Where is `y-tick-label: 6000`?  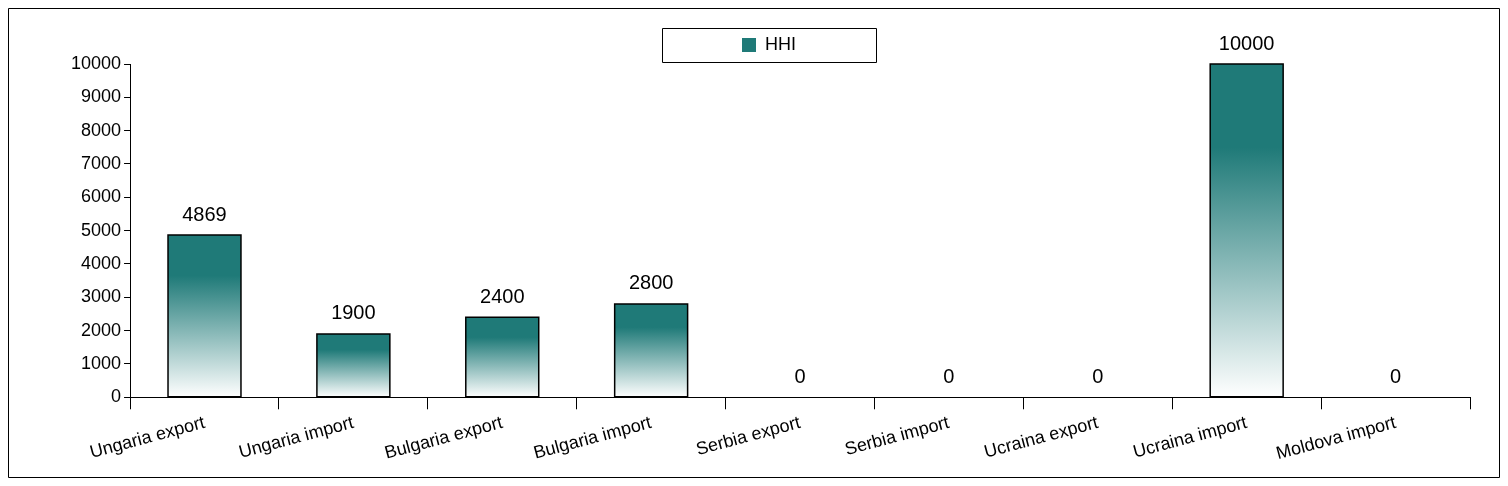 y-tick-label: 6000 is located at coordinates (101, 196).